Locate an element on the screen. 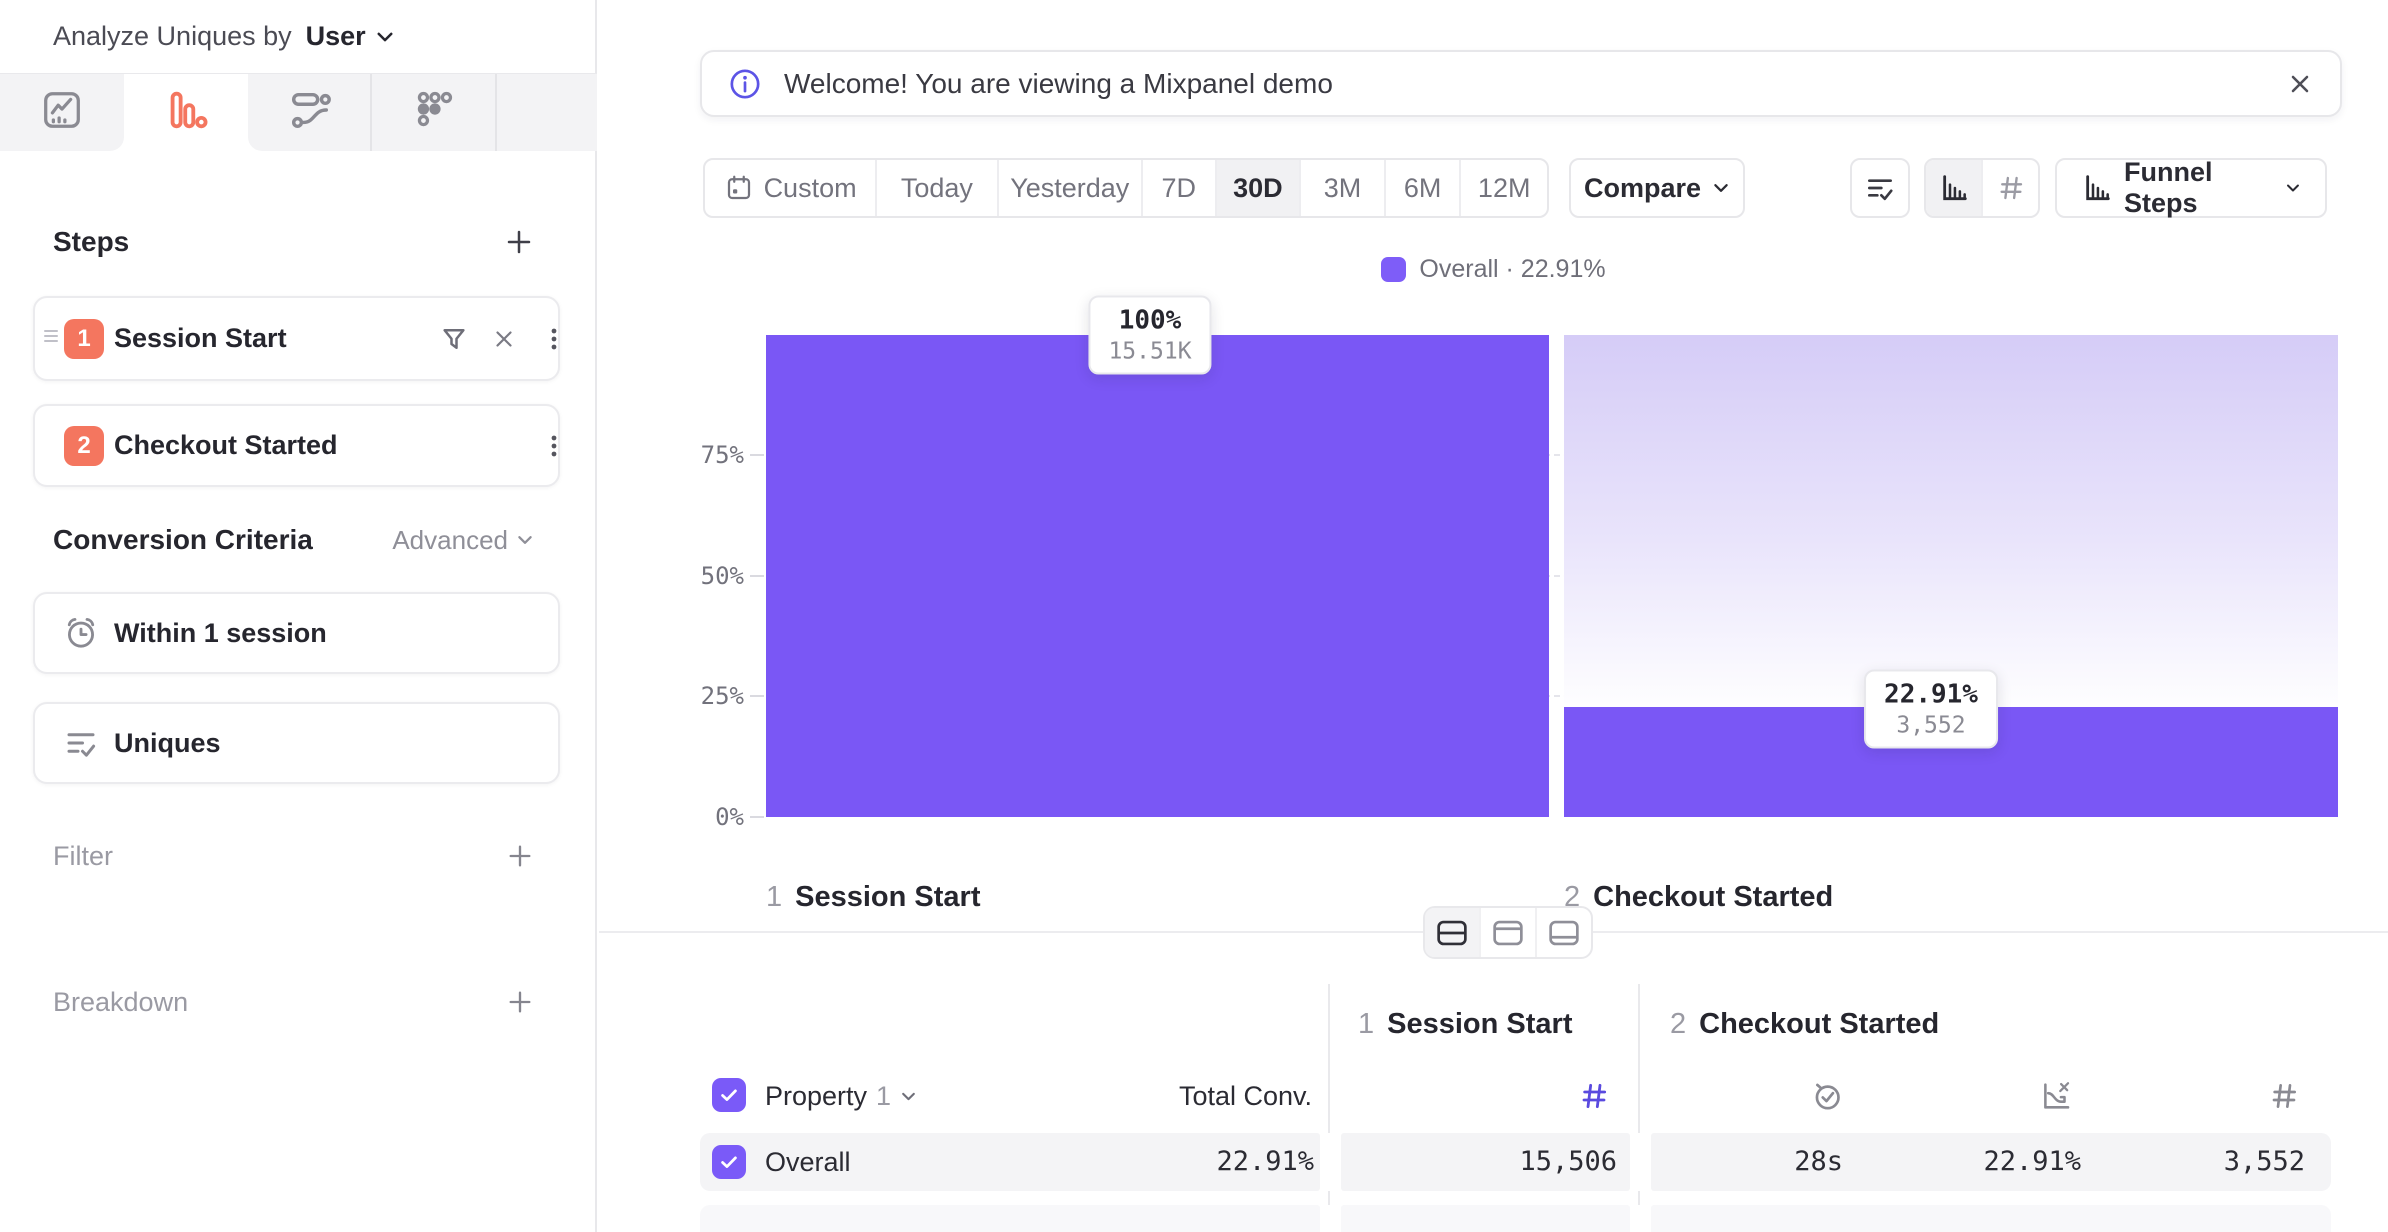 Image resolution: width=2388 pixels, height=1232 pixels. info-icon is located at coordinates (745, 84).